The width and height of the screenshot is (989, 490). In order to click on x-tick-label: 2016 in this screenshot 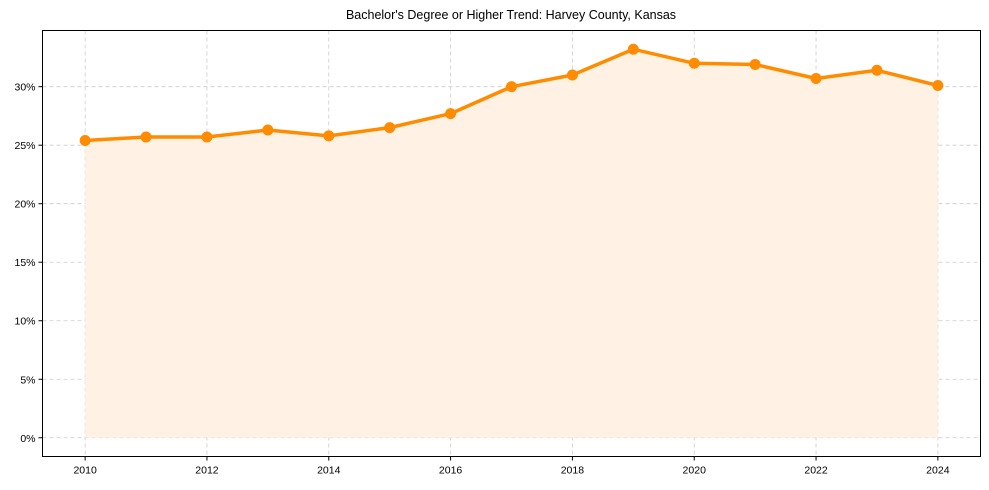, I will do `click(451, 471)`.